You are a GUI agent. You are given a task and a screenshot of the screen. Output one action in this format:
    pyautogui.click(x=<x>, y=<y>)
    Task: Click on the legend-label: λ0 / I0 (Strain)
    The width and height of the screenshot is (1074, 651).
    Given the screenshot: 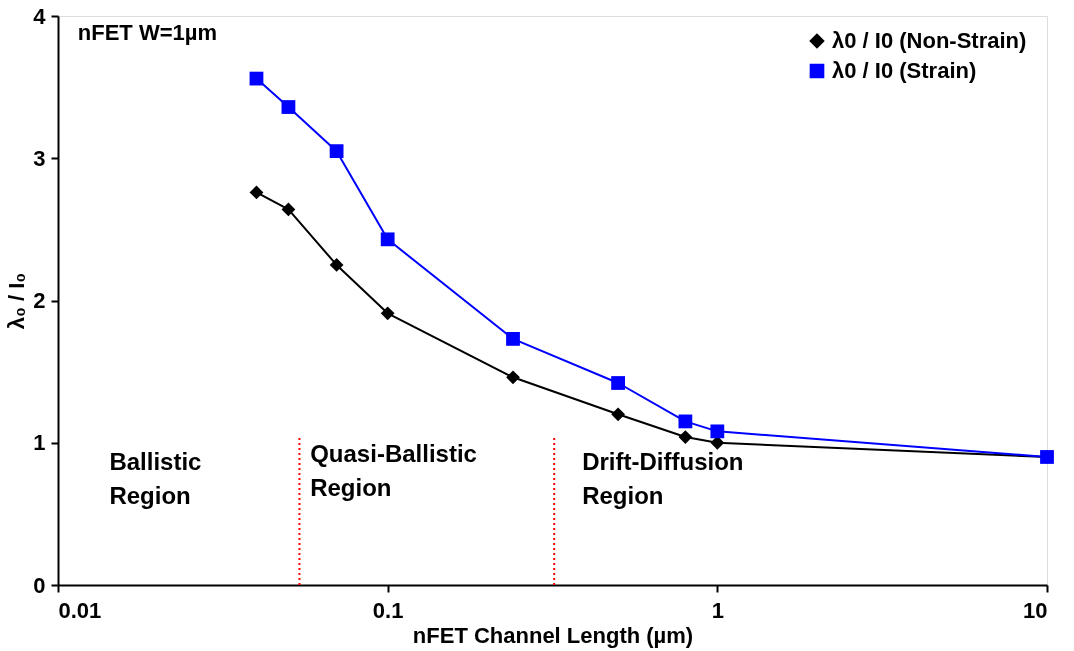 What is the action you would take?
    pyautogui.click(x=904, y=70)
    